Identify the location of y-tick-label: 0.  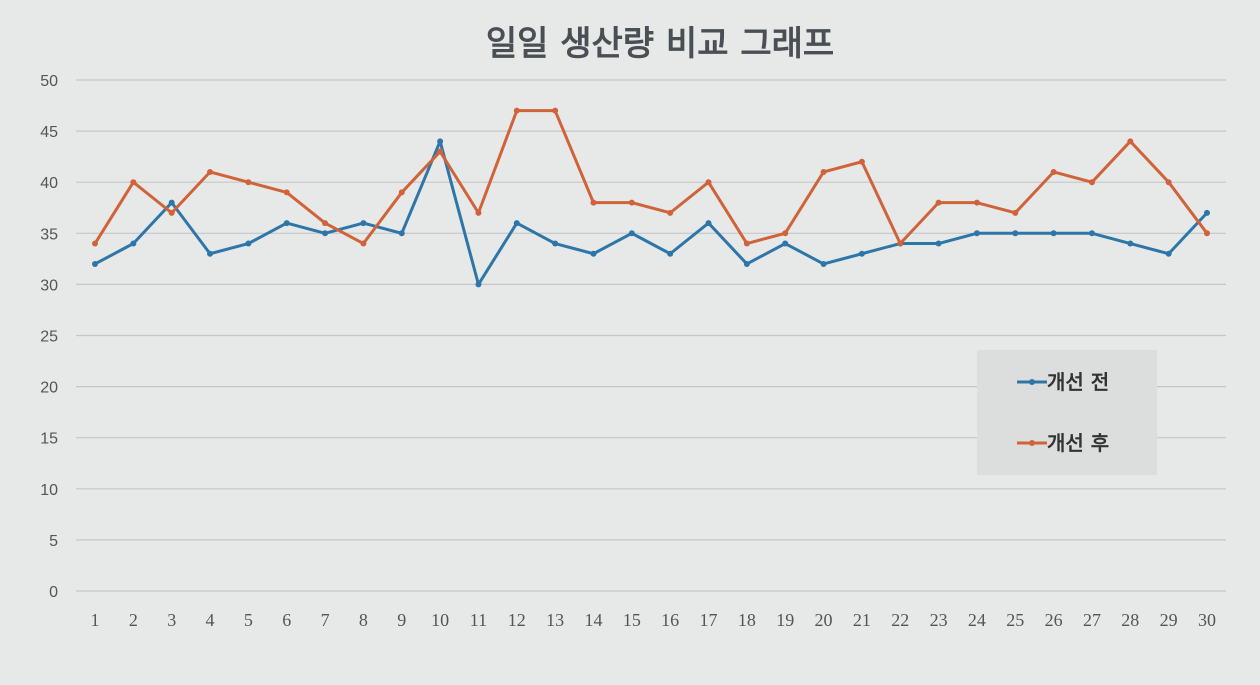
(53, 592).